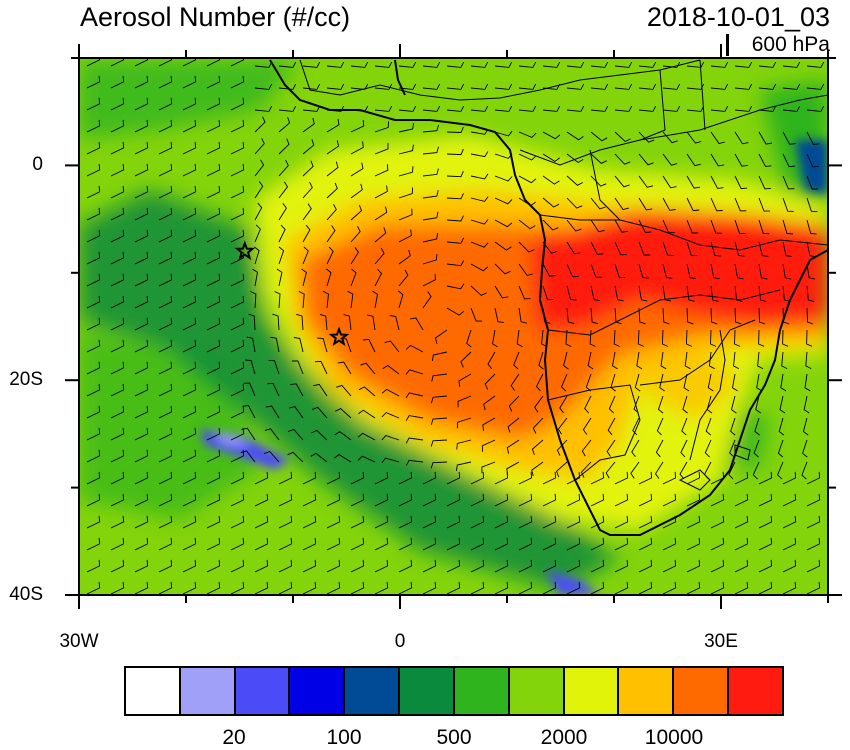 The width and height of the screenshot is (850, 750). What do you see at coordinates (79, 641) in the screenshot?
I see `longitude-label: 30W` at bounding box center [79, 641].